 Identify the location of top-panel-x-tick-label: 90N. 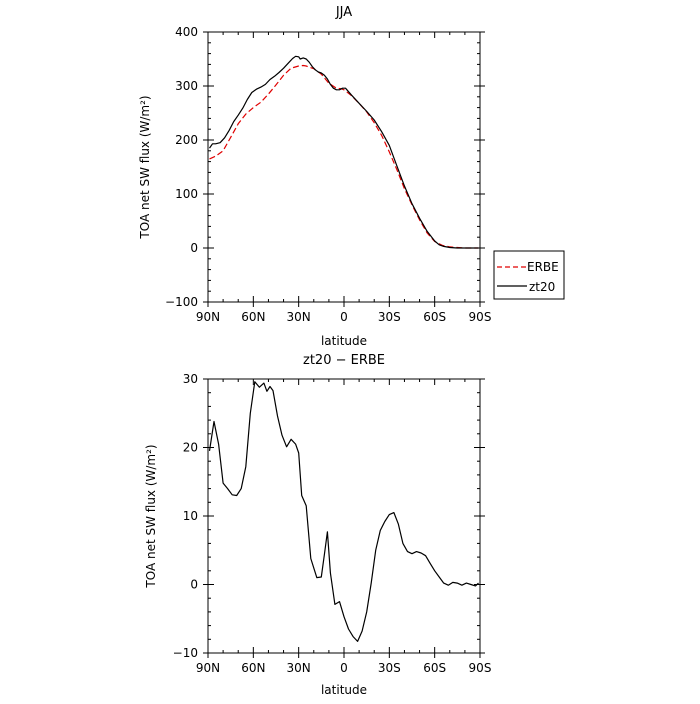
(208, 317).